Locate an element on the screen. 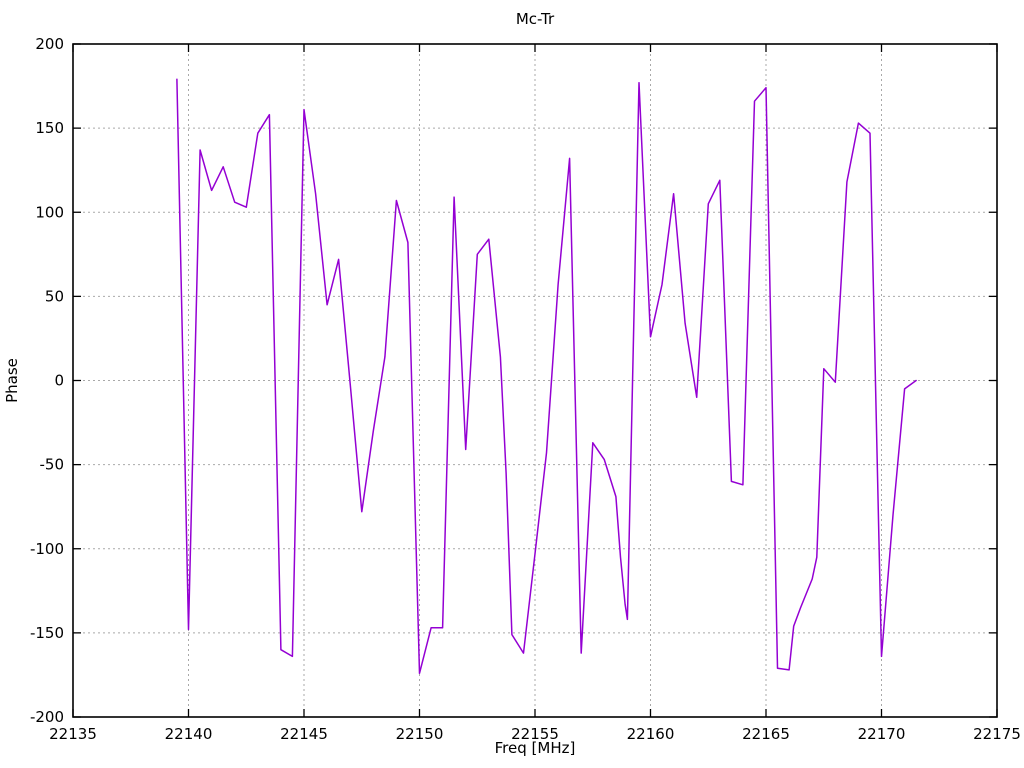  x-tick-label: 22150 is located at coordinates (420, 734).